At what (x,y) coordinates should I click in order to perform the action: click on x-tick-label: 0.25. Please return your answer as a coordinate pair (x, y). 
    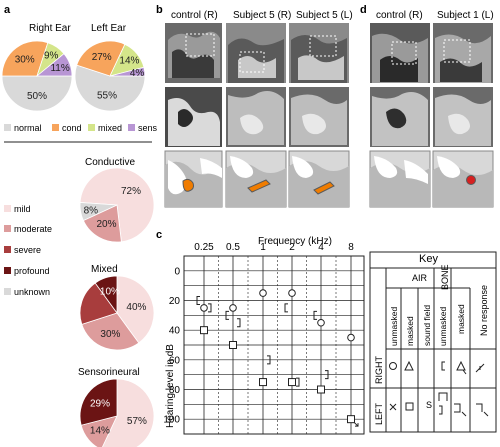
    Looking at the image, I should click on (204, 247).